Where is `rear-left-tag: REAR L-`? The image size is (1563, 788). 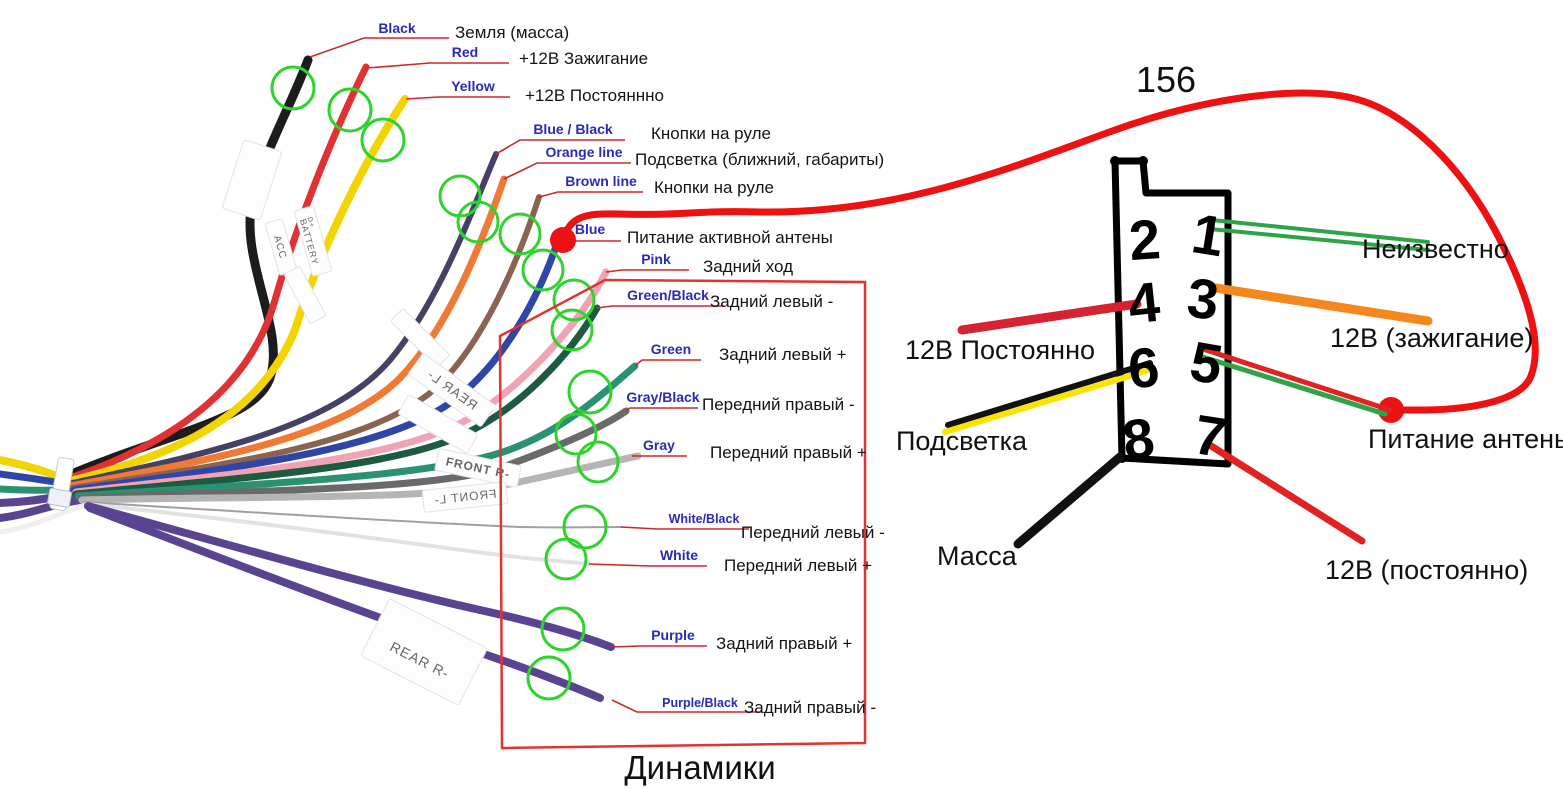
rear-left-tag: REAR L- is located at coordinates (452, 390).